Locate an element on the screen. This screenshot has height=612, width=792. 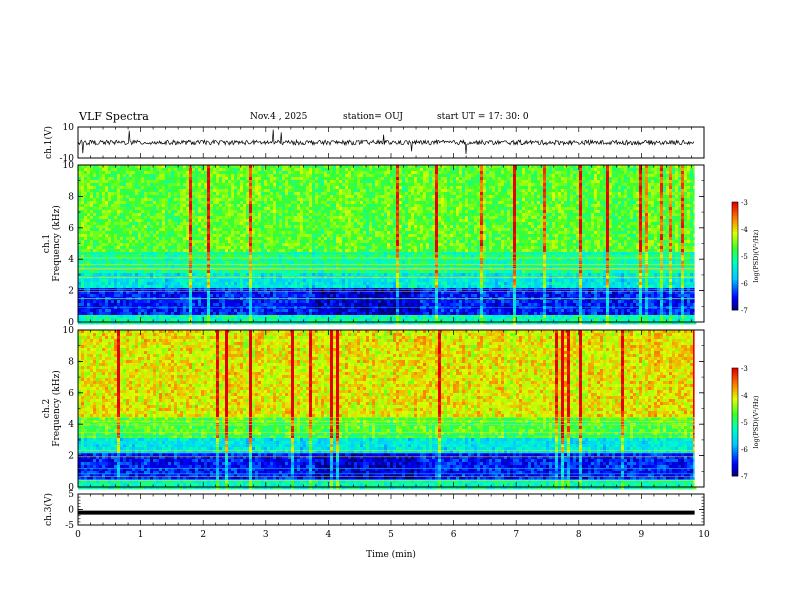
xtick-label: 8 is located at coordinates (579, 535).